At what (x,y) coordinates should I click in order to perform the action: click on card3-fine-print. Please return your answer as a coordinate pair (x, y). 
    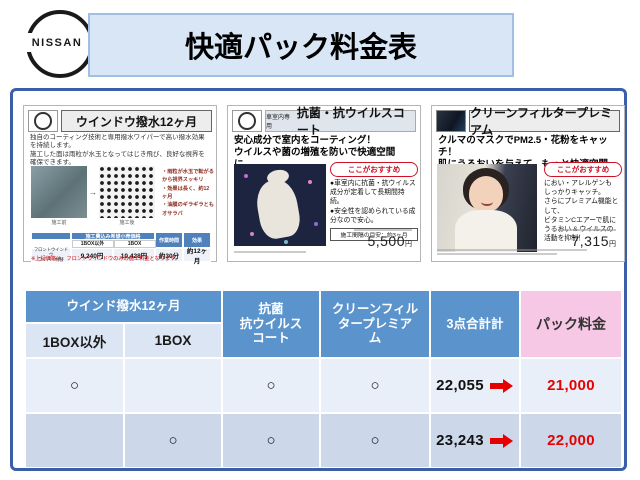
    Looking at the image, I should click on (512, 252).